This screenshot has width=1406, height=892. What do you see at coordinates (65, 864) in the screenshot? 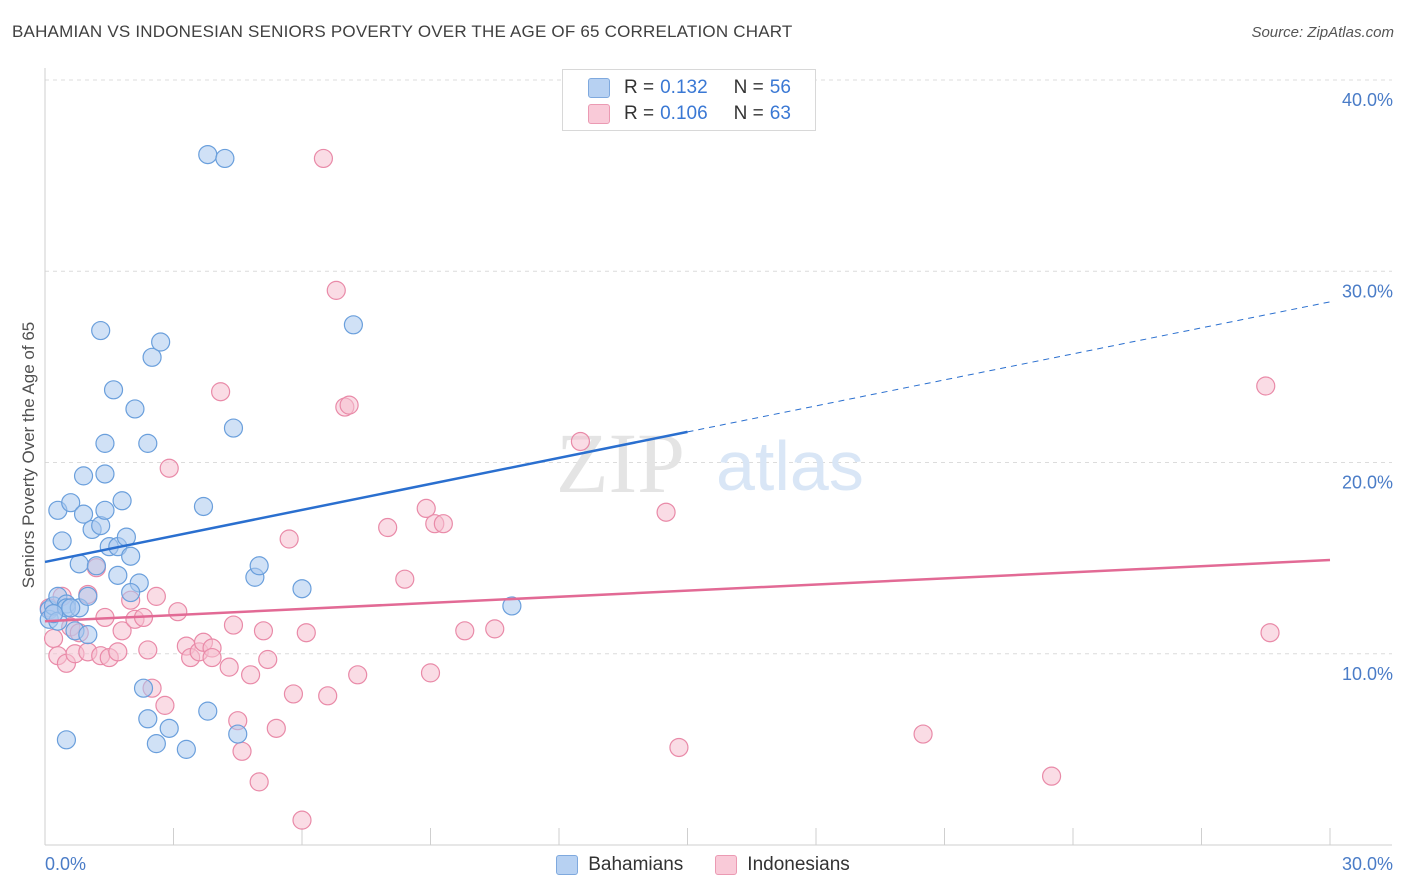
I see `x-tick-label: 0.0%` at bounding box center [65, 864].